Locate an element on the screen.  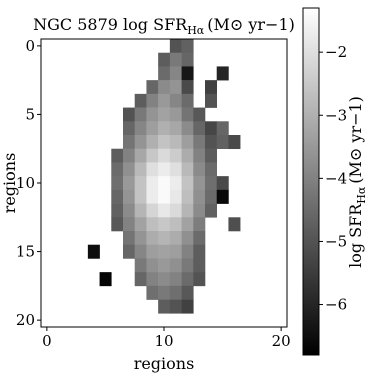
colorbar-tick-label: −3 is located at coordinates (336, 115).